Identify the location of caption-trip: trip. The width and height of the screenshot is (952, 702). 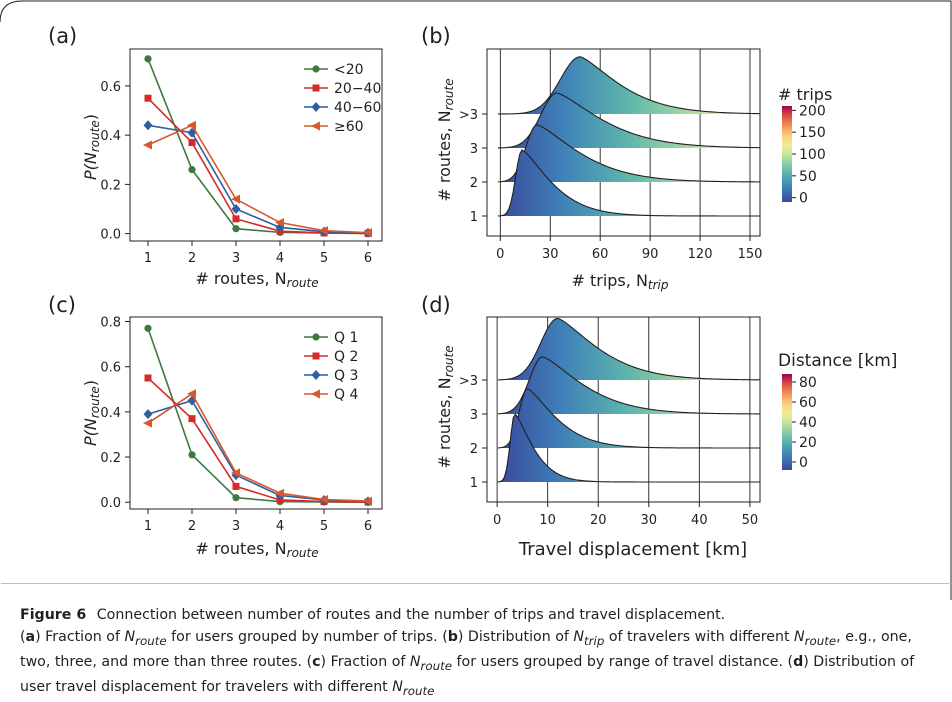
(594, 640).